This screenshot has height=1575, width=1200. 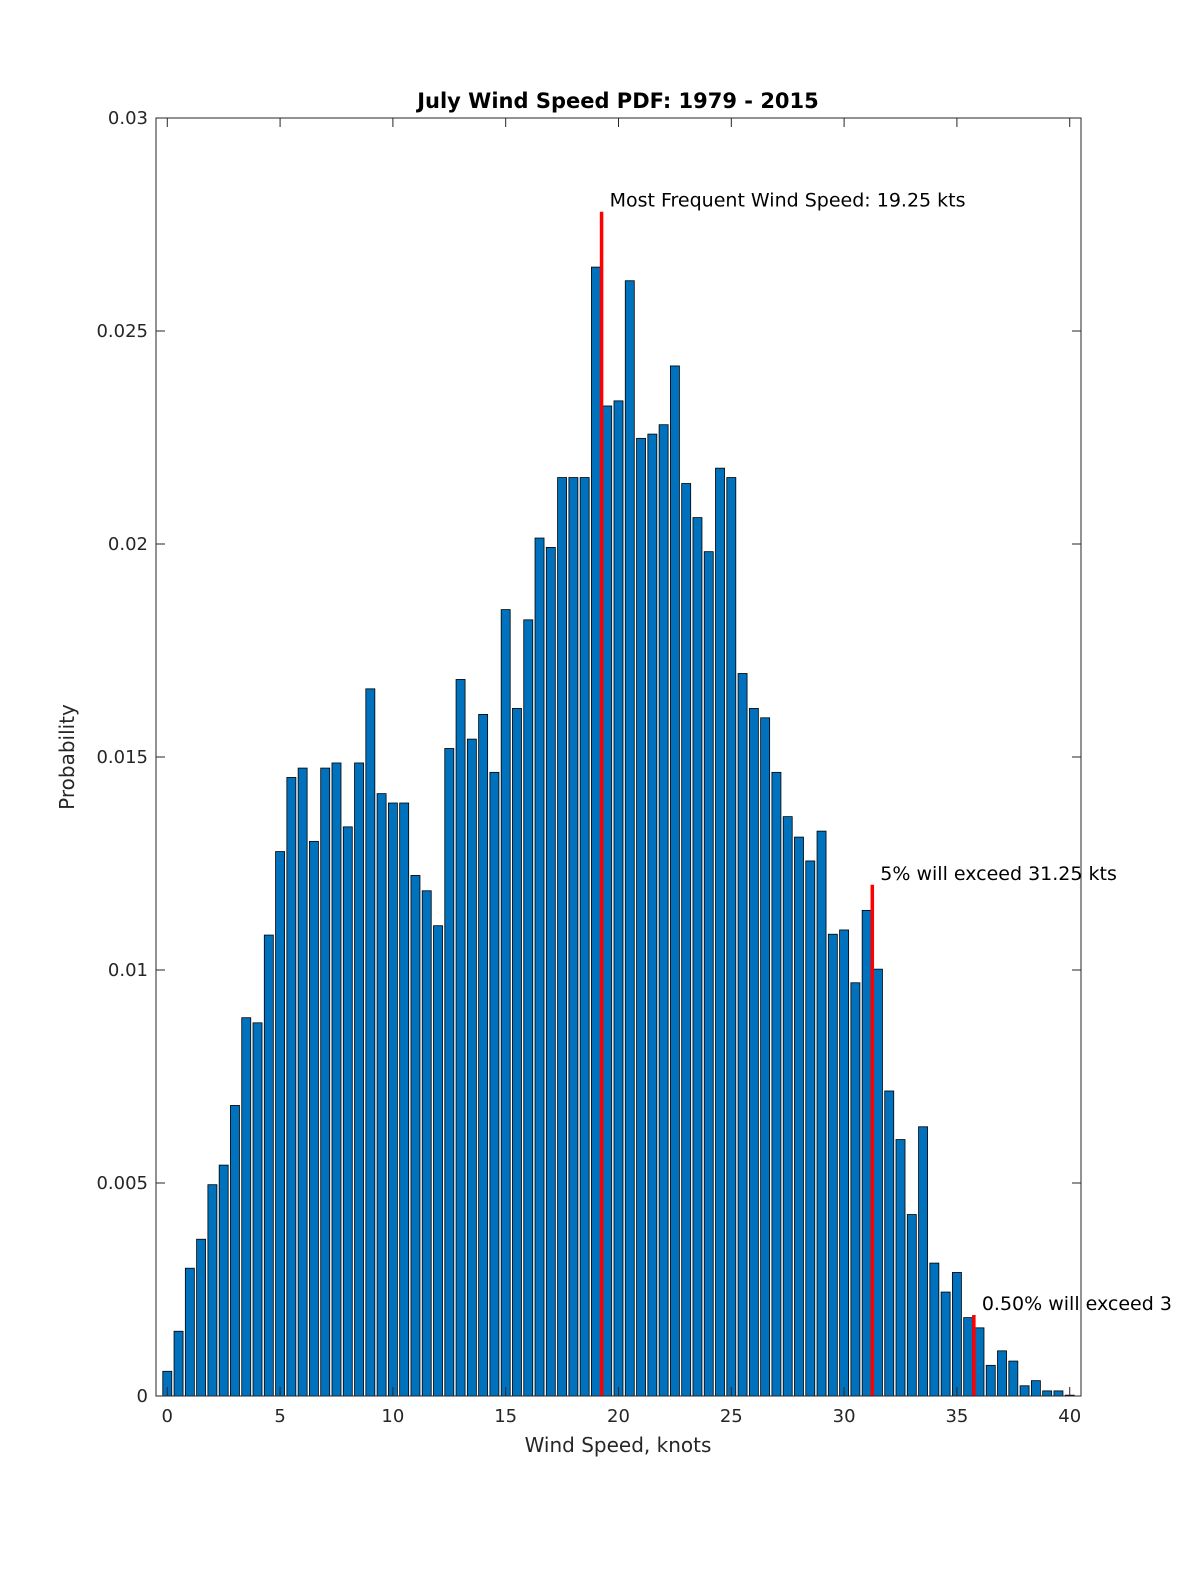 What do you see at coordinates (128, 544) in the screenshot?
I see `y-tick-label: 0.02` at bounding box center [128, 544].